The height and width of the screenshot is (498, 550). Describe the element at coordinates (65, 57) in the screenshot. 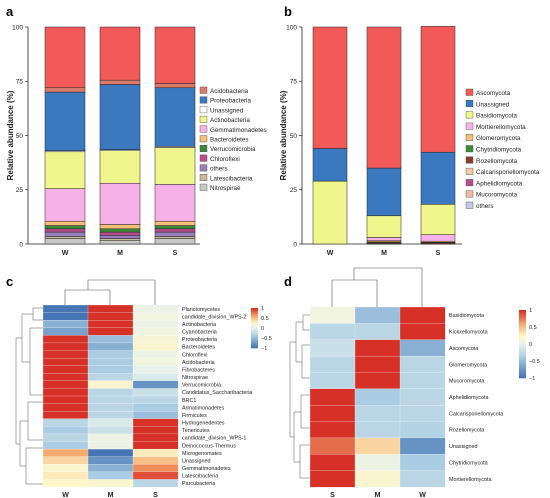

I see `bar-segment-top` at that location.